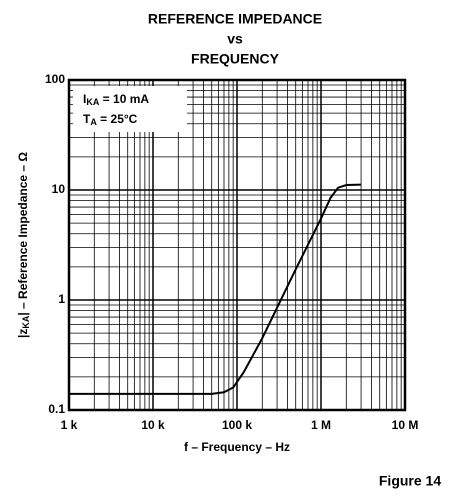 This screenshot has height=497, width=455. I want to click on y-label-part: | – Reference Impedance – Ω, so click(23, 234).